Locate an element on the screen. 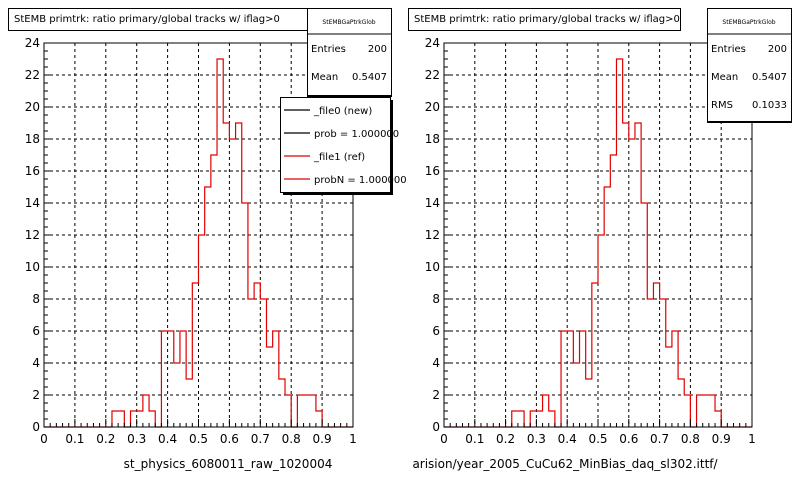  title-box is located at coordinates (544, 19).